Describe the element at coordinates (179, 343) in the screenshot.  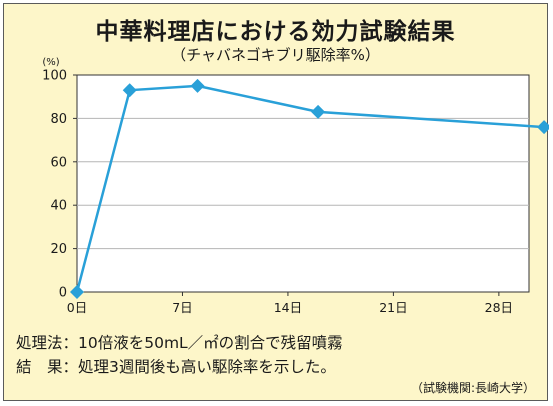
I see `method-note: 処理法：10倍液を50mL／㎡の割合で残留噴霧` at that location.